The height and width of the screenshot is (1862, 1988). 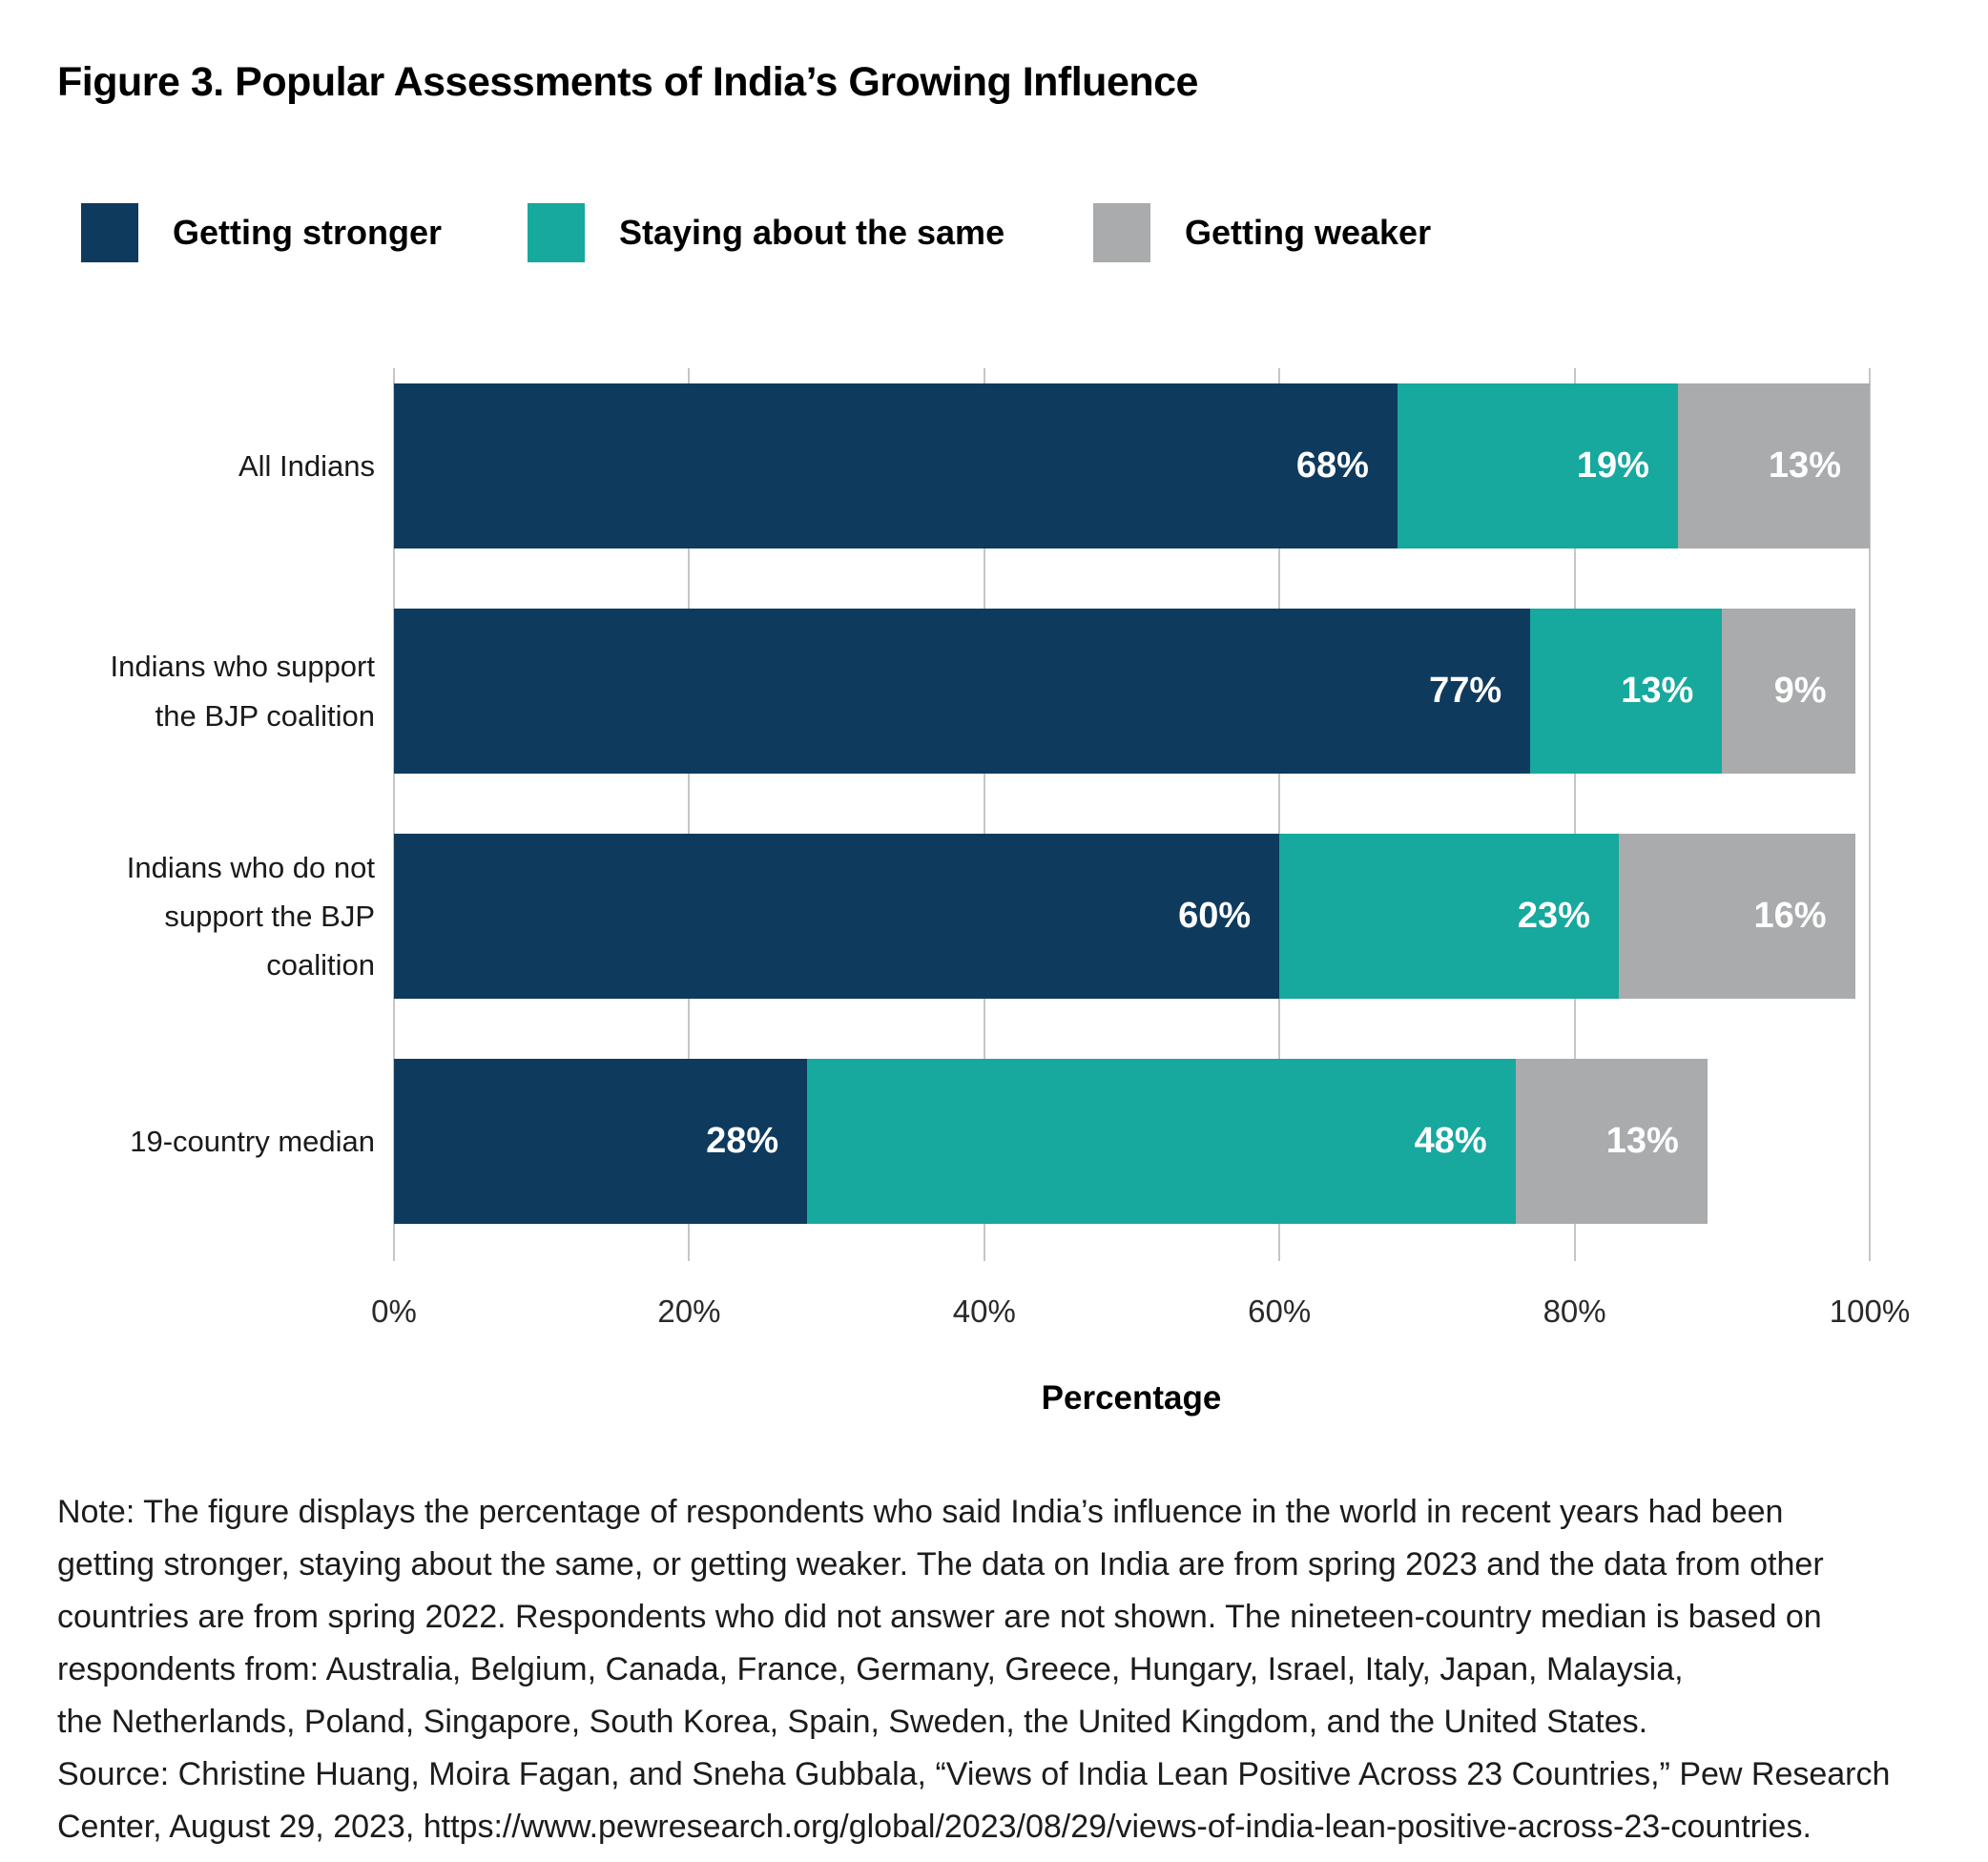 I want to click on bar-segment: 68%, so click(x=896, y=466).